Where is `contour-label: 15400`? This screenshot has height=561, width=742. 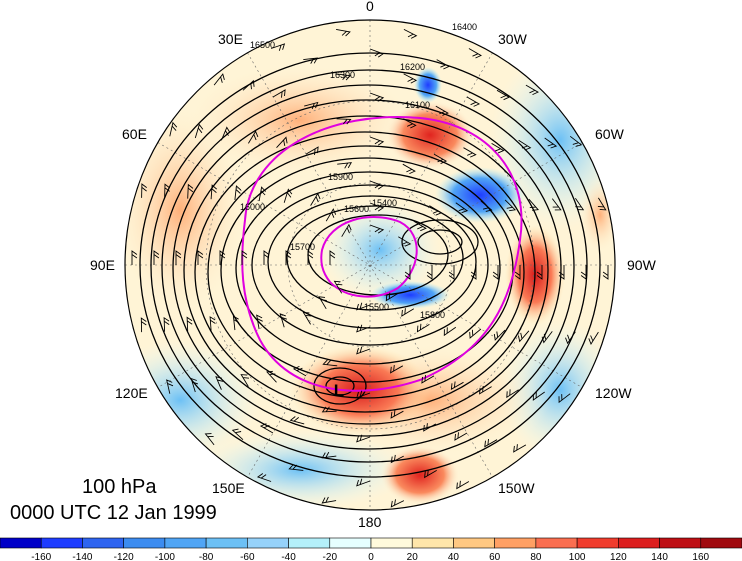 contour-label: 15400 is located at coordinates (384, 203).